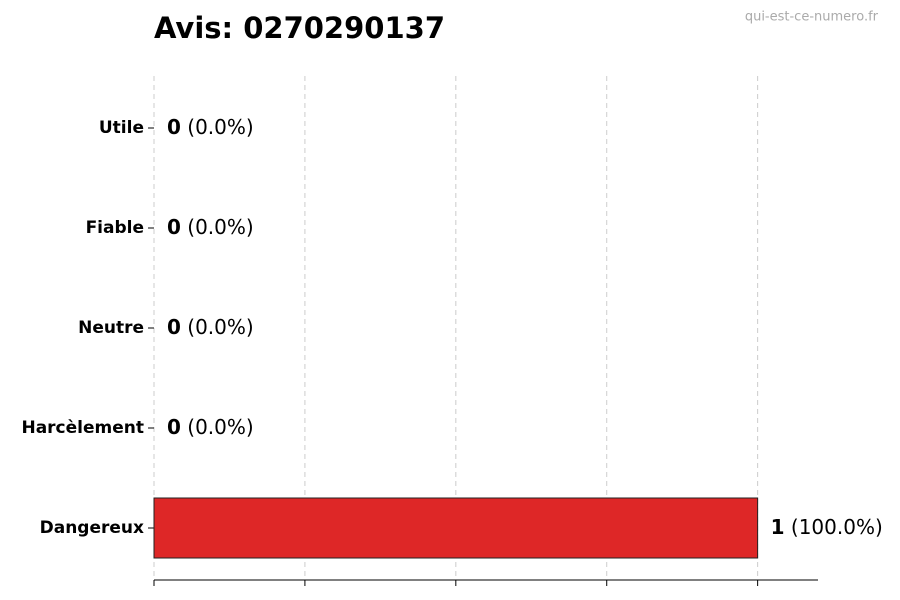 This screenshot has height=600, width=900. Describe the element at coordinates (115, 228) in the screenshot. I see `y-tick-label: Fiable` at that location.